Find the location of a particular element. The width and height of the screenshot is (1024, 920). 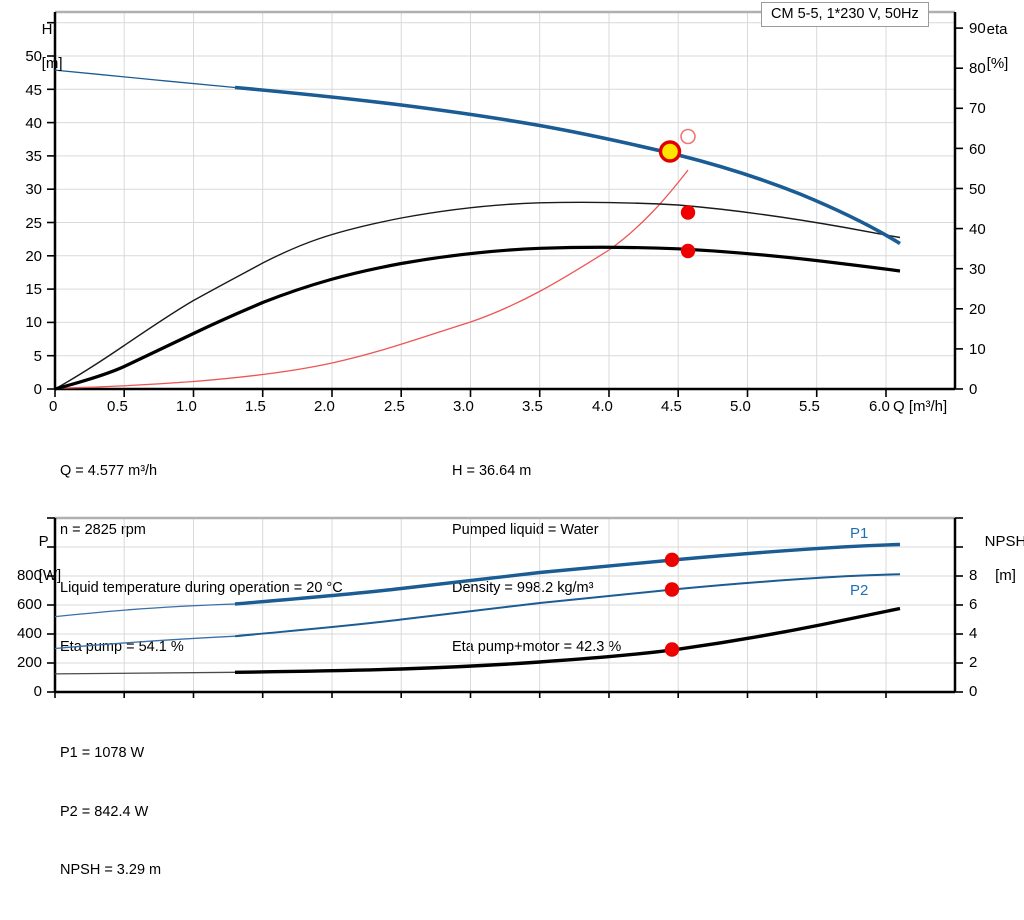

eta-tick-50: 50 is located at coordinates (977, 189).